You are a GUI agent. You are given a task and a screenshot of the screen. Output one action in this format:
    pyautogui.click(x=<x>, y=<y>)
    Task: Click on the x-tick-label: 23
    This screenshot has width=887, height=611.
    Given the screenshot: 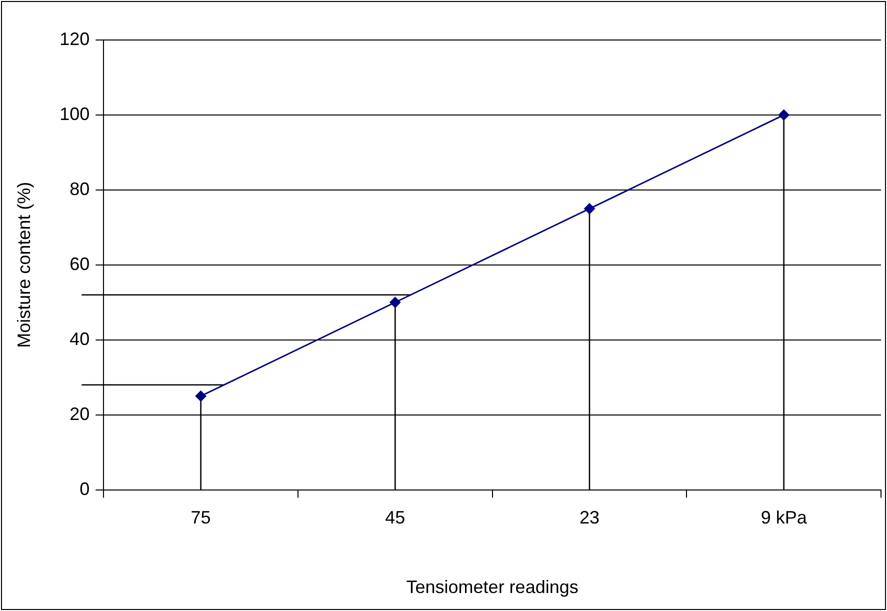 What is the action you would take?
    pyautogui.click(x=589, y=518)
    